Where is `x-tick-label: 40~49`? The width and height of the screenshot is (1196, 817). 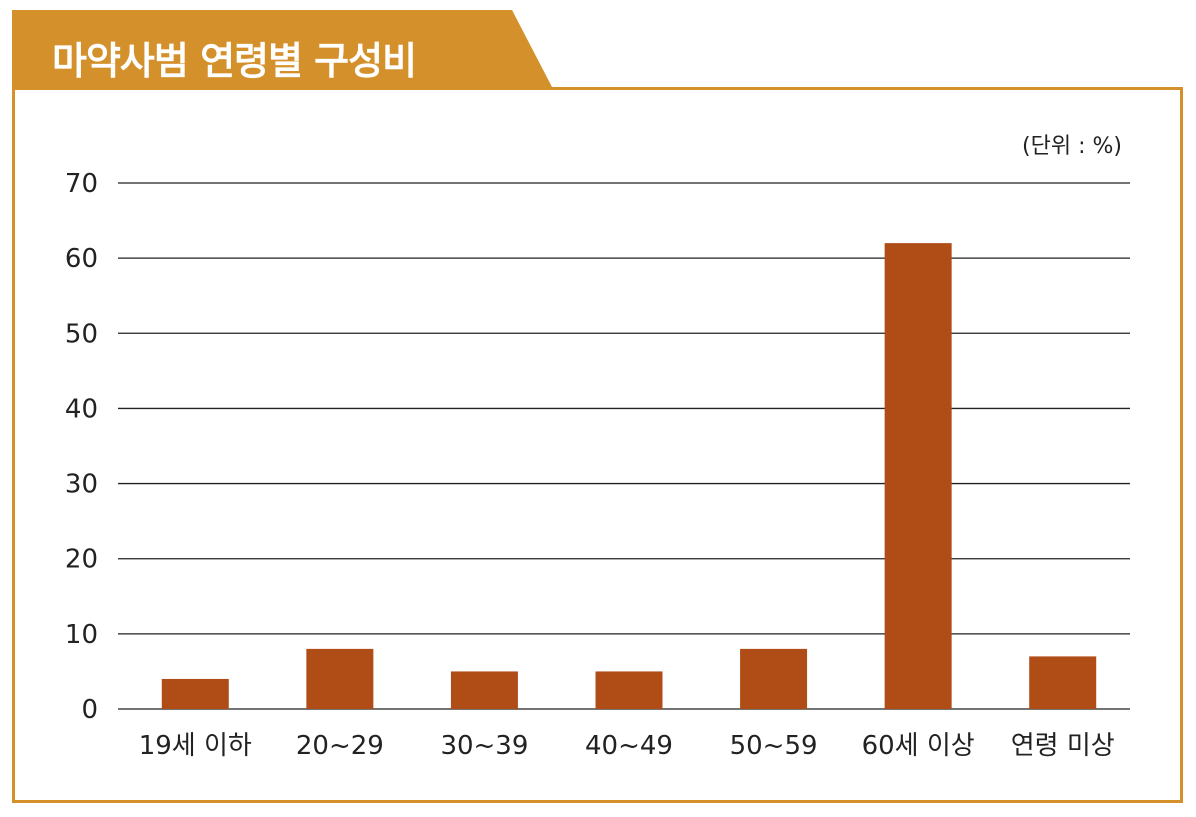
x-tick-label: 40~49 is located at coordinates (629, 746).